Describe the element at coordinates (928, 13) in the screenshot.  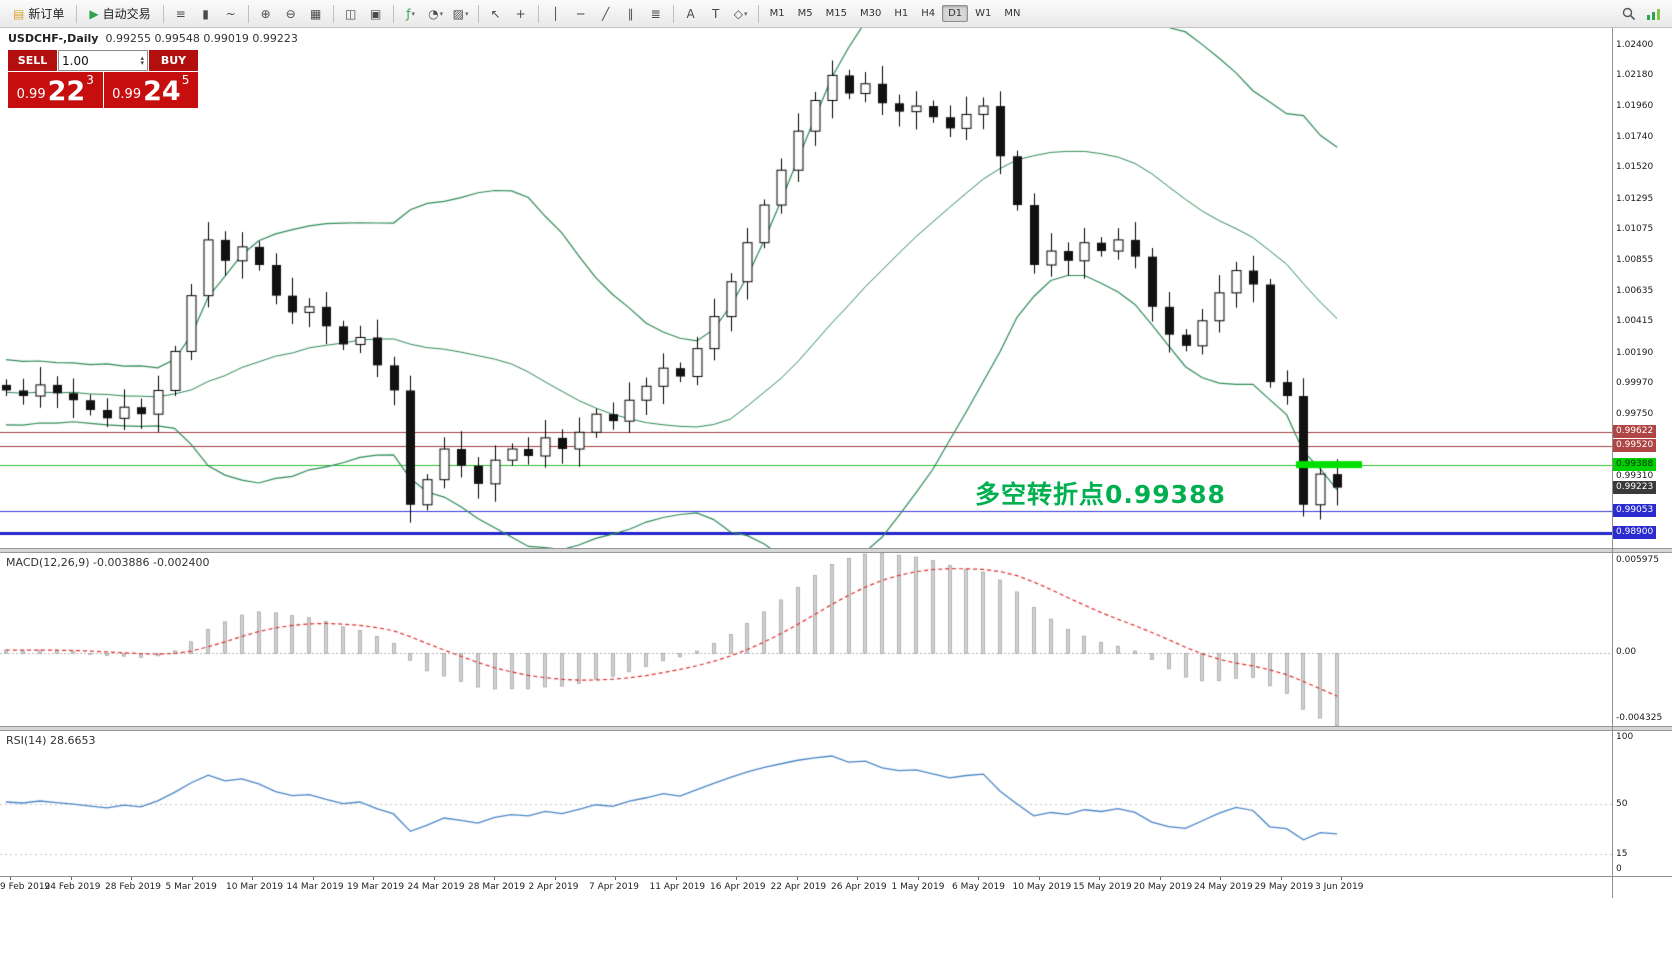
I see `timeframe-h4: H4` at that location.